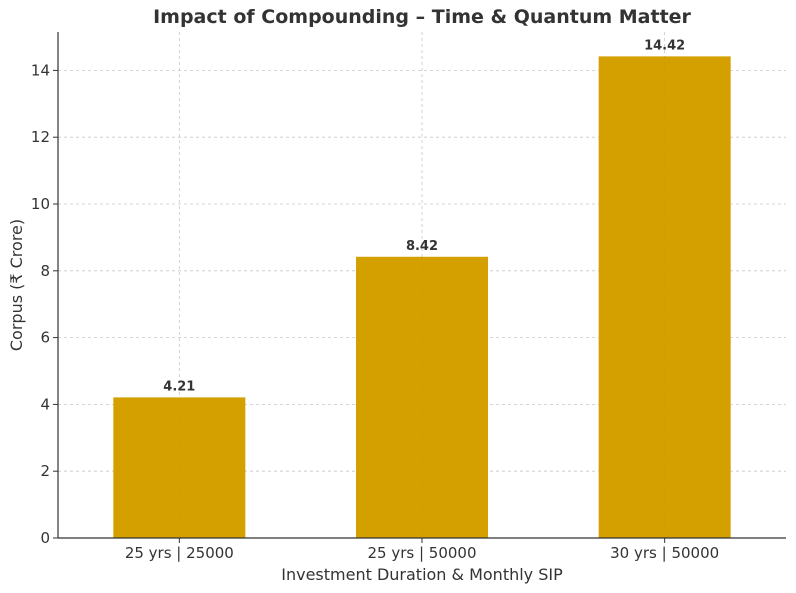  What do you see at coordinates (40, 204) in the screenshot?
I see `y-tick-label: 10` at bounding box center [40, 204].